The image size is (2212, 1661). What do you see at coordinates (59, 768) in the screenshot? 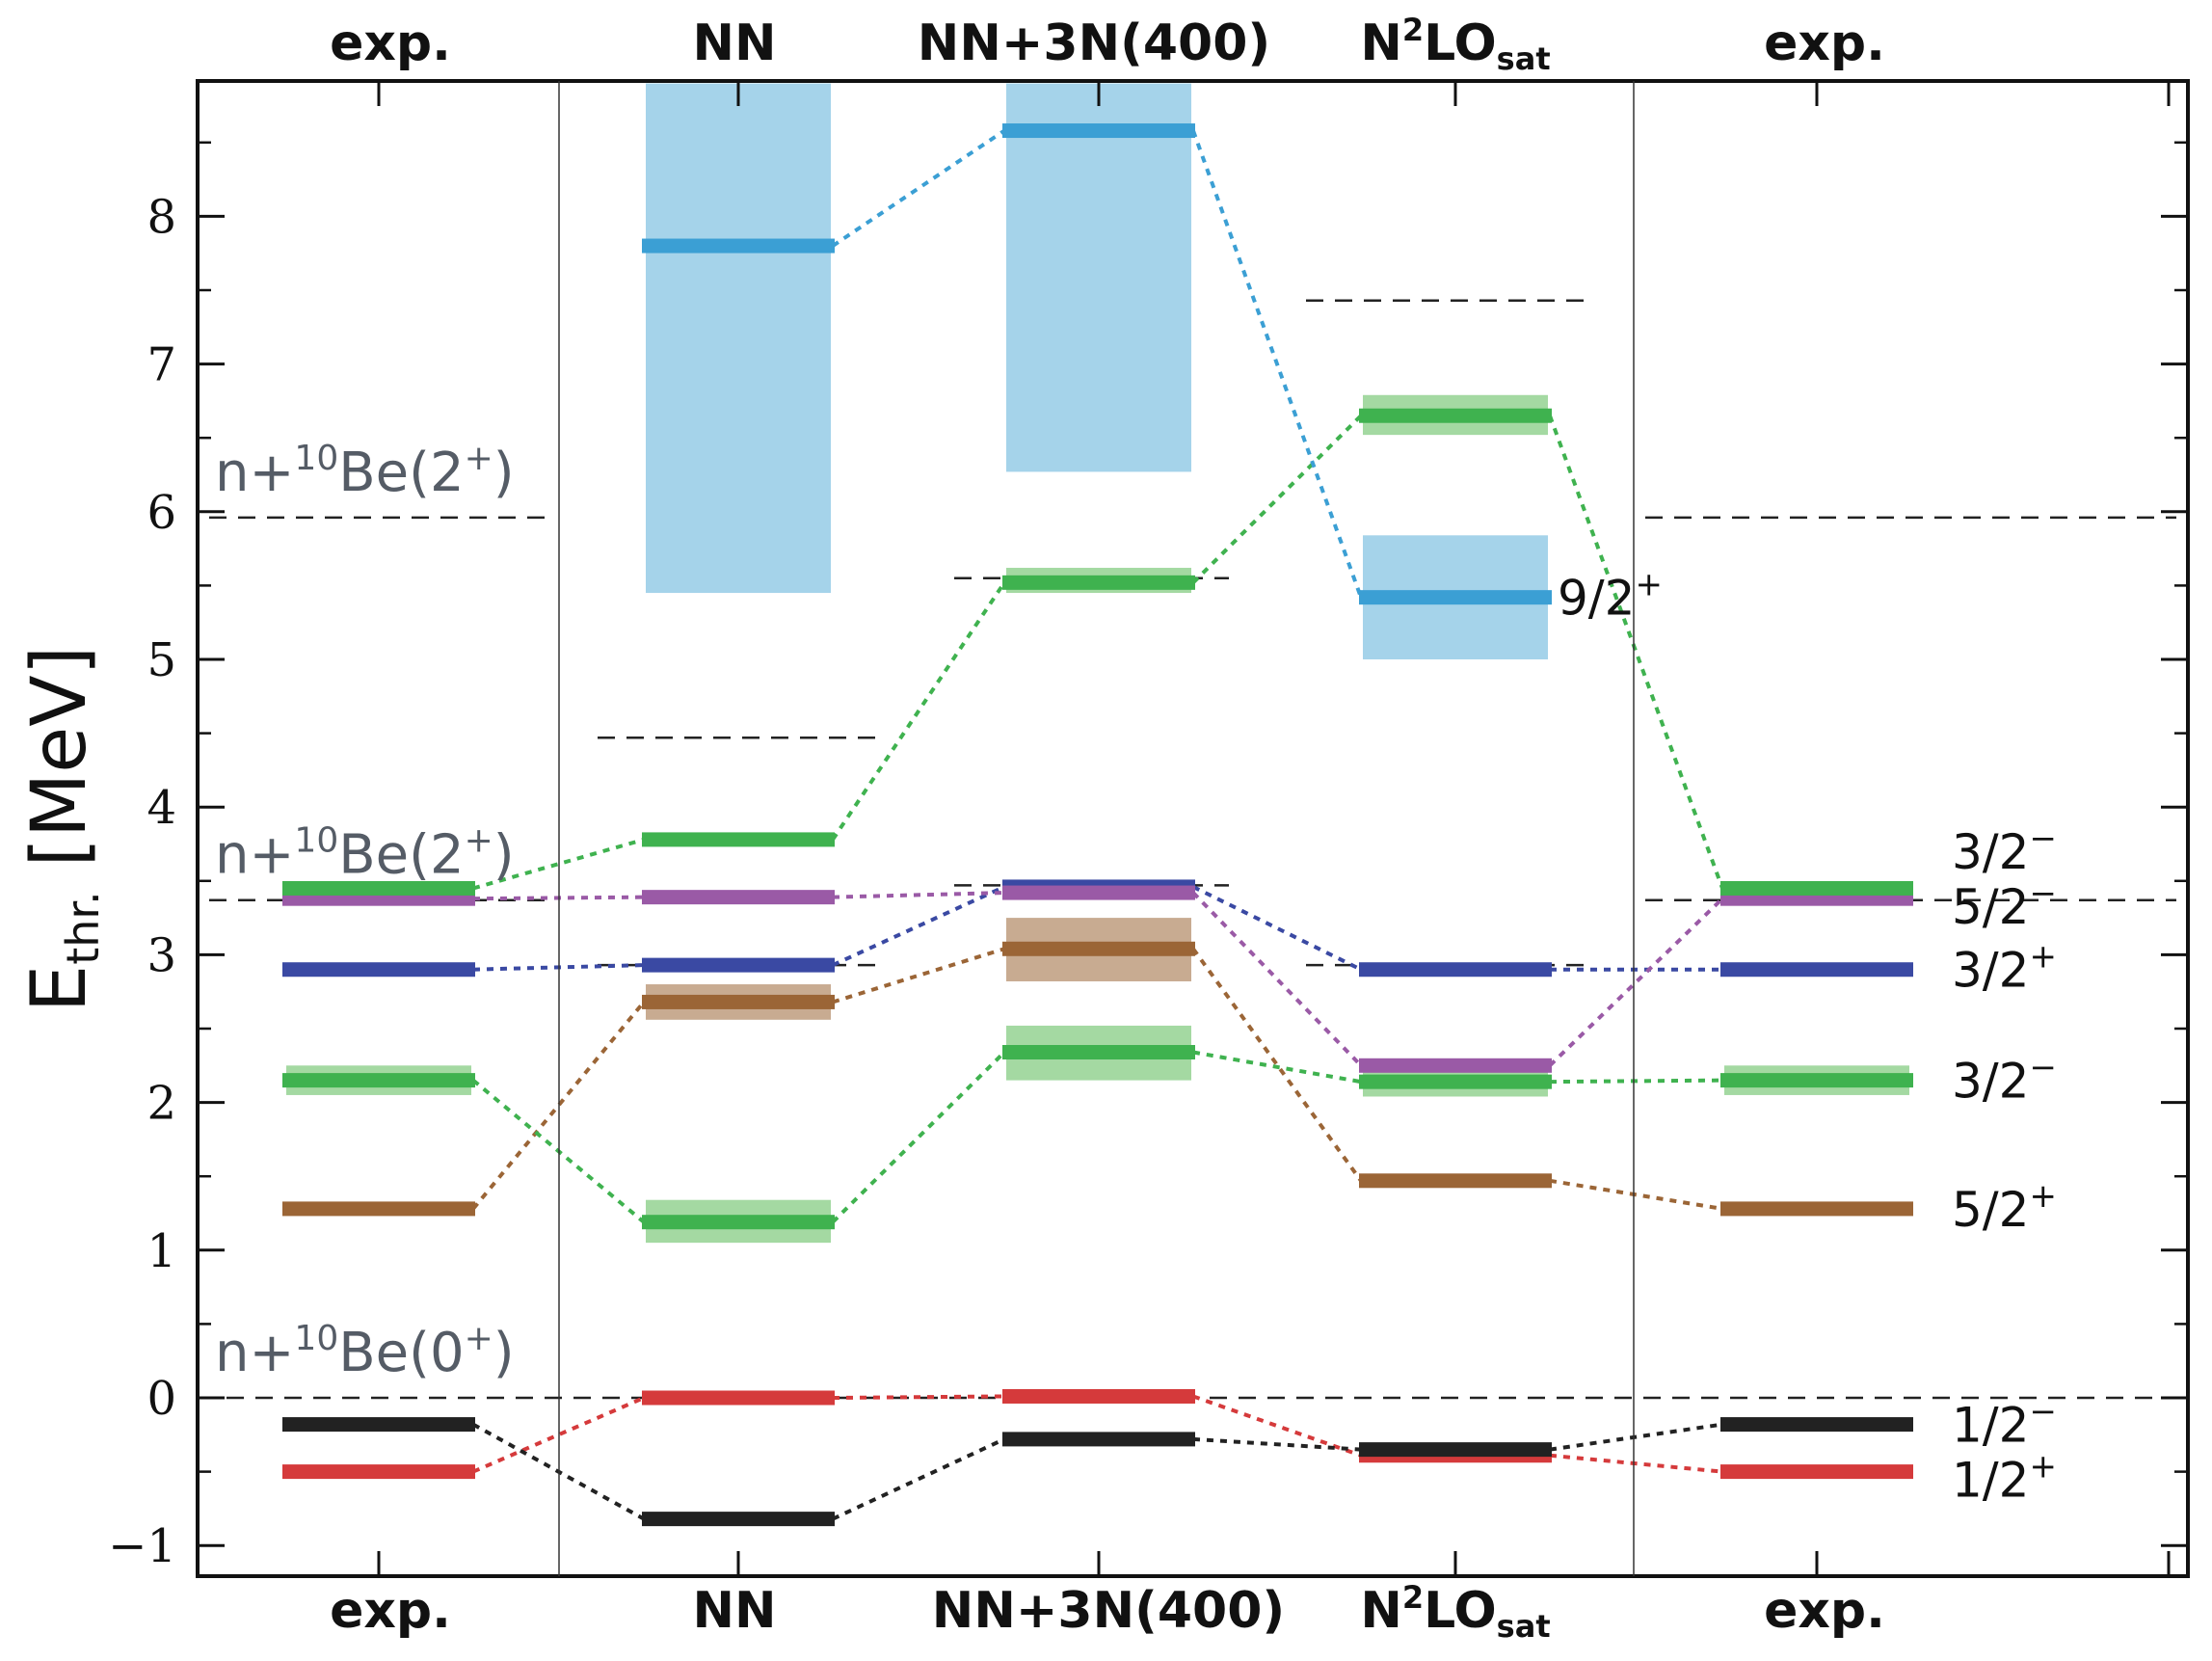
I see `y-axis-label-unit: [MeV]` at bounding box center [59, 768].